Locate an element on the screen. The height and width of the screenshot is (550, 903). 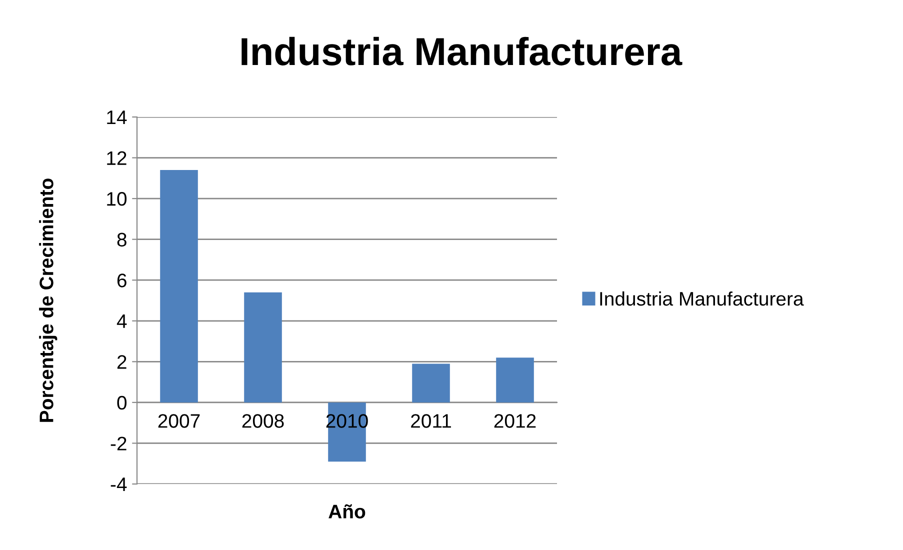
y-tick-label: -4 is located at coordinates (118, 485).